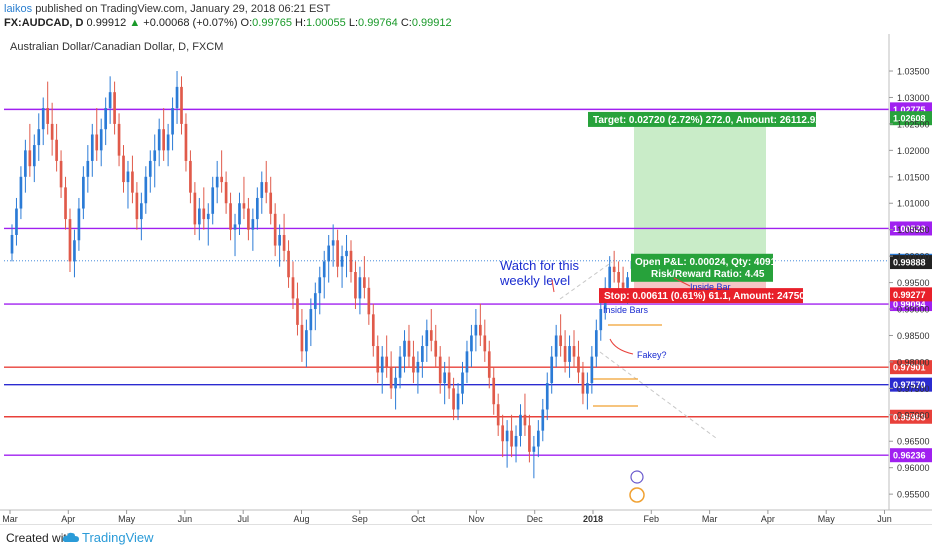 This screenshot has width=932, height=551. I want to click on x-tick-label: Feb, so click(652, 519).